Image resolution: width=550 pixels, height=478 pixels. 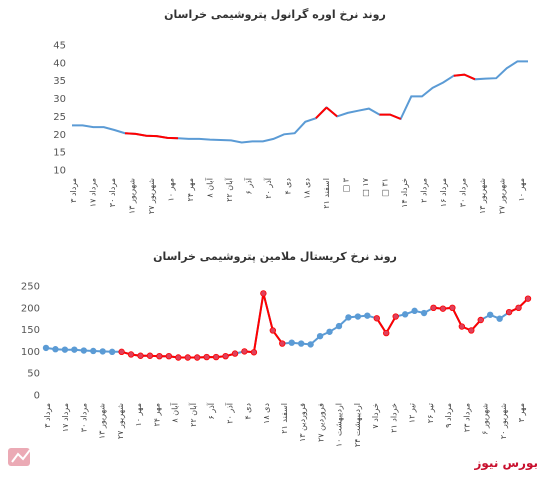 I want to click on x-tick-label-1-26: ۳ مهر, so click(x=521, y=412).